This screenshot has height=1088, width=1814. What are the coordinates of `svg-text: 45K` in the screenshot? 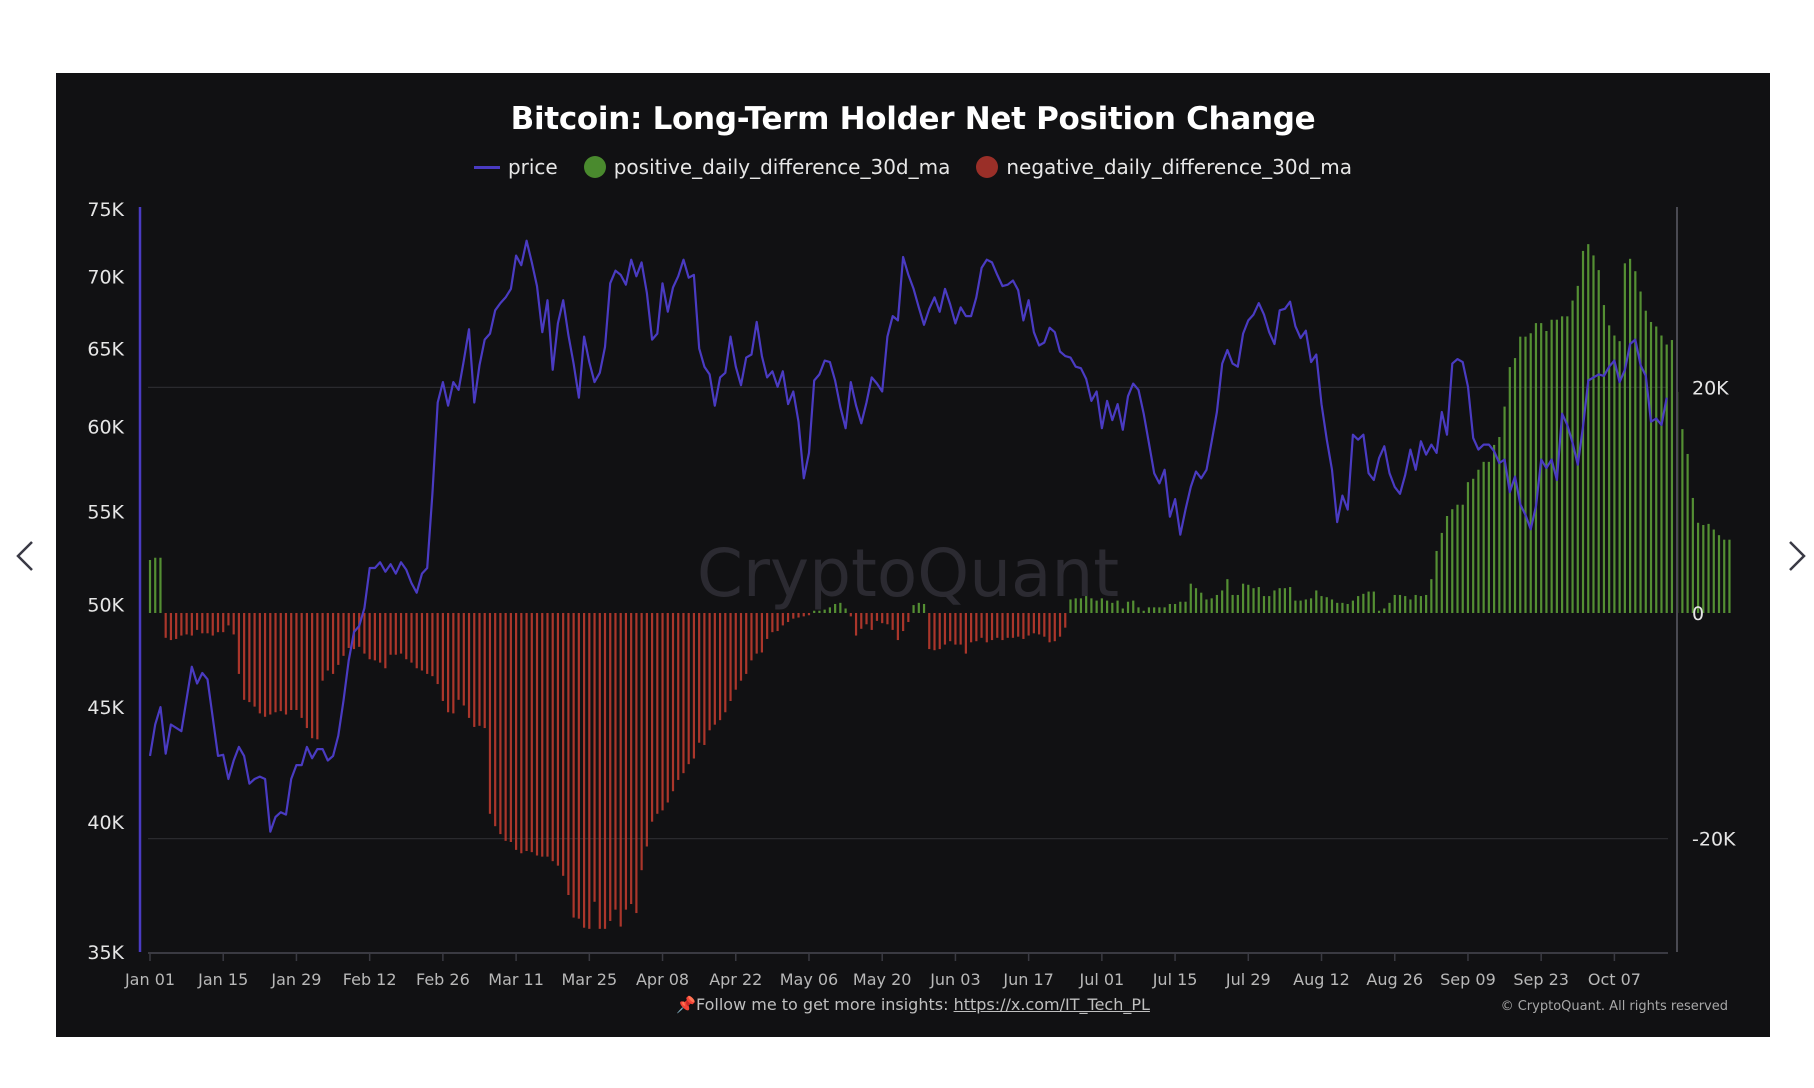 It's located at (105, 708).